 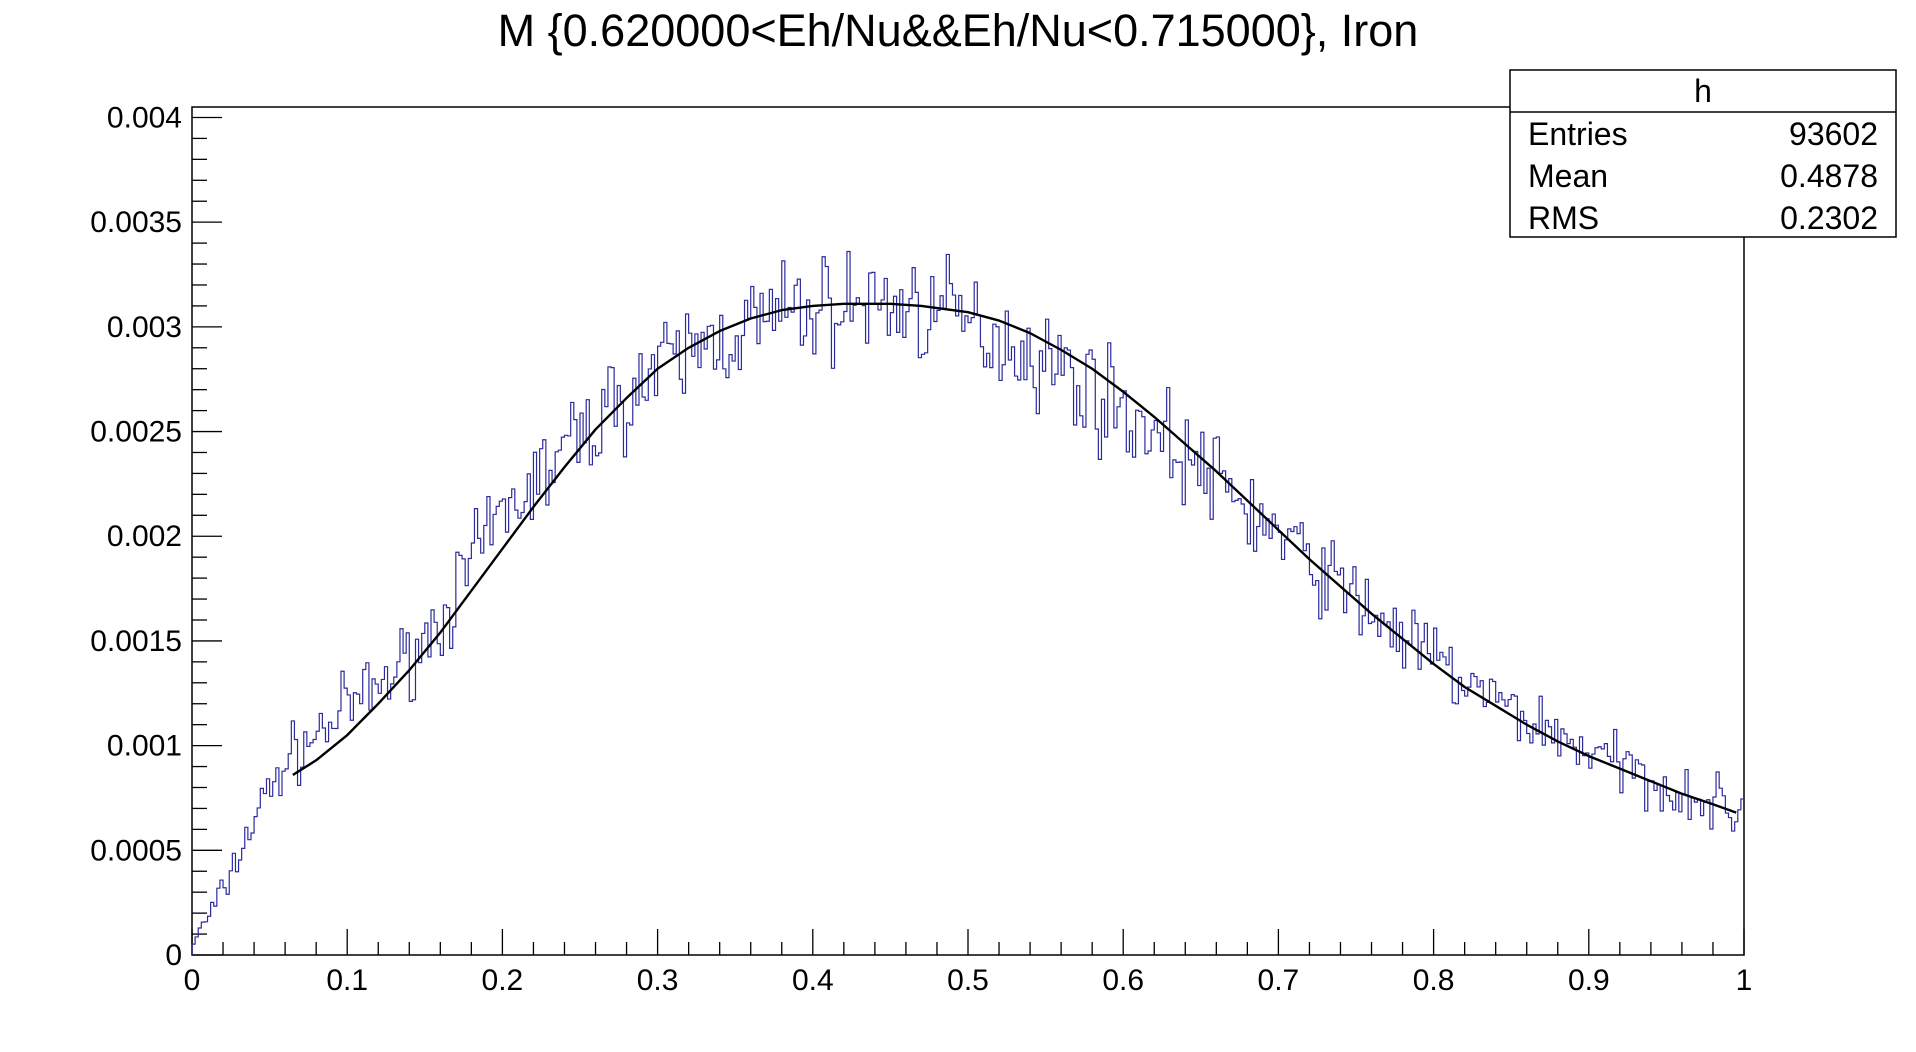 What do you see at coordinates (1568, 176) in the screenshot?
I see `stats-mean-label: Mean` at bounding box center [1568, 176].